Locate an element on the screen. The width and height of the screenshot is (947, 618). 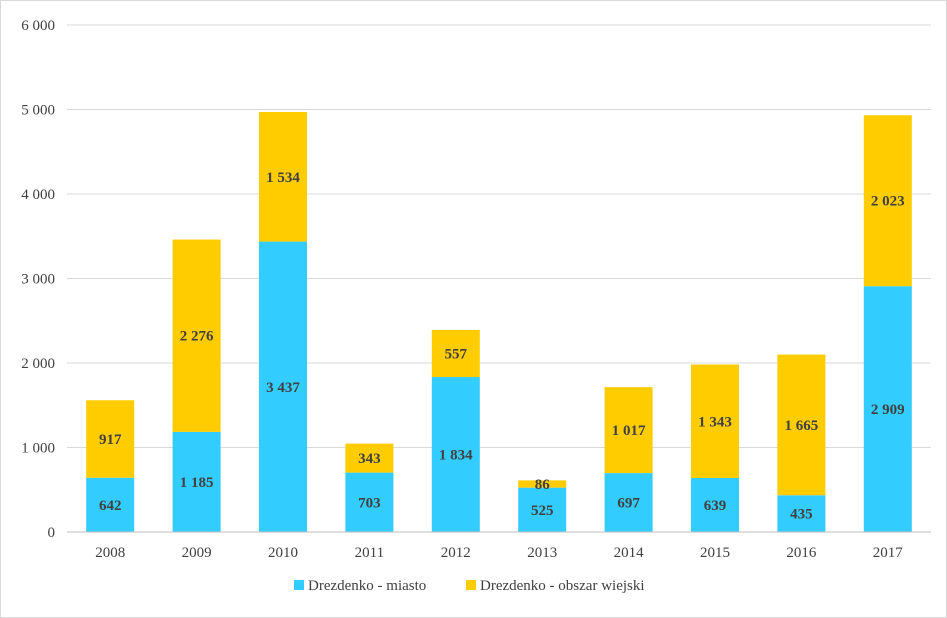
data-label-obszar-wiejski-2014: 1 017 is located at coordinates (629, 431).